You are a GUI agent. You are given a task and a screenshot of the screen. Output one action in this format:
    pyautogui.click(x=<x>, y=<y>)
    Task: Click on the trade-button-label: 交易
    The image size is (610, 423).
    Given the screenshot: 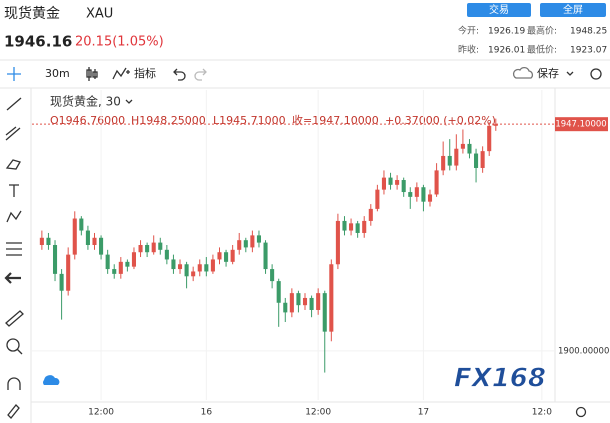 What is the action you would take?
    pyautogui.click(x=499, y=9)
    